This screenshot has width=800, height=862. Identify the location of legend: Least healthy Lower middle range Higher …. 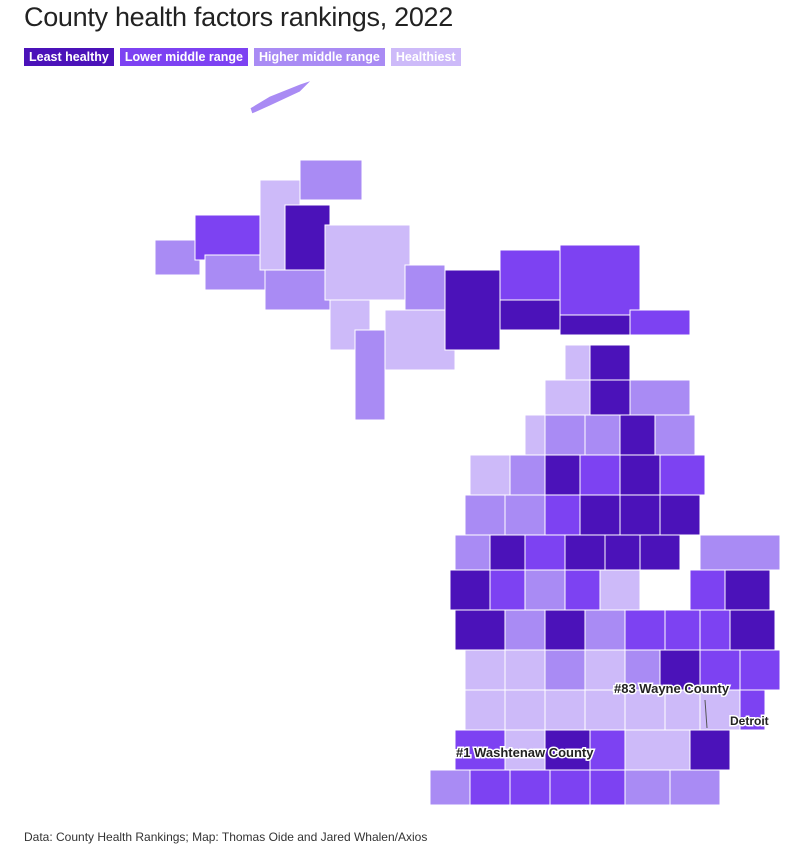
(242, 57).